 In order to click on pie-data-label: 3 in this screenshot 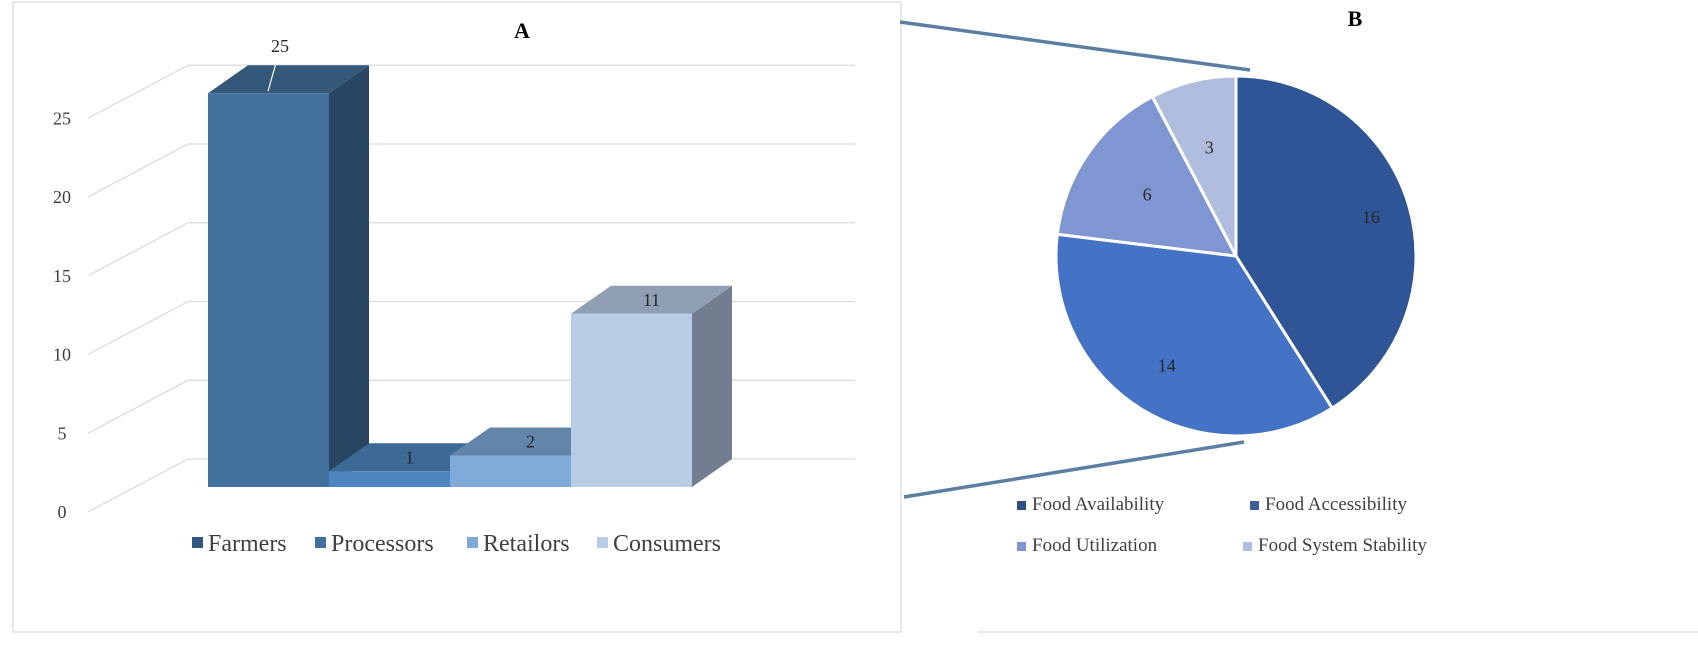, I will do `click(1209, 148)`.